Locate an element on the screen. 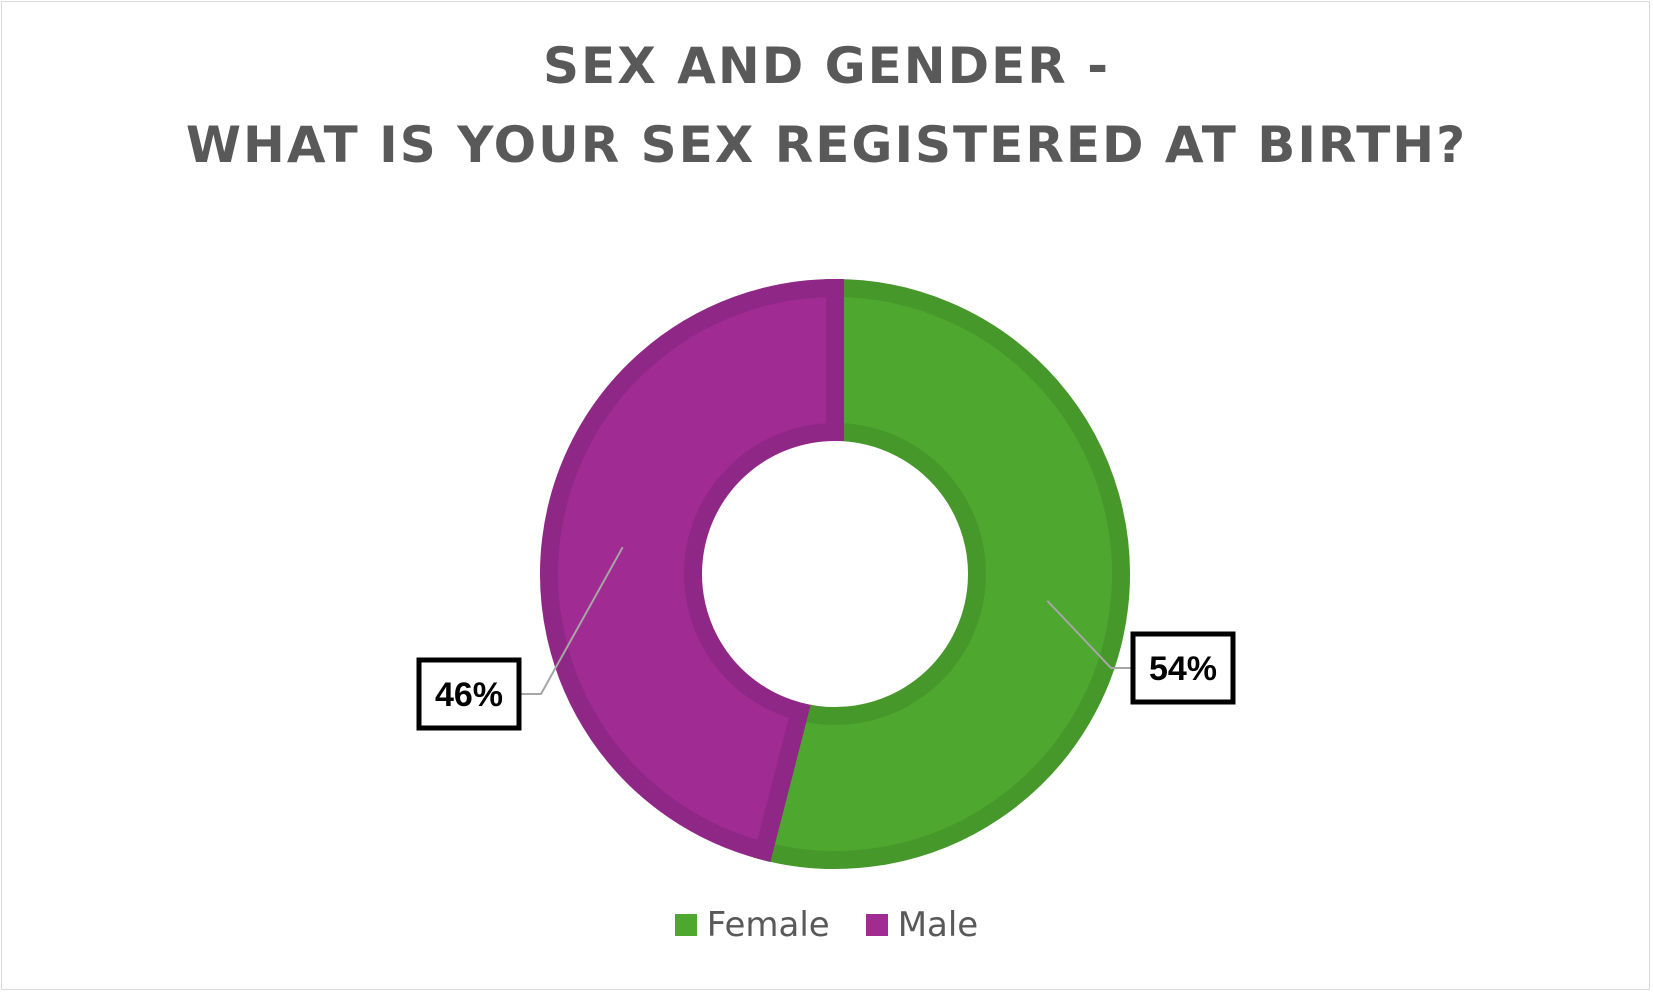 The height and width of the screenshot is (993, 1653). data-label-text: 46% is located at coordinates (469, 695).